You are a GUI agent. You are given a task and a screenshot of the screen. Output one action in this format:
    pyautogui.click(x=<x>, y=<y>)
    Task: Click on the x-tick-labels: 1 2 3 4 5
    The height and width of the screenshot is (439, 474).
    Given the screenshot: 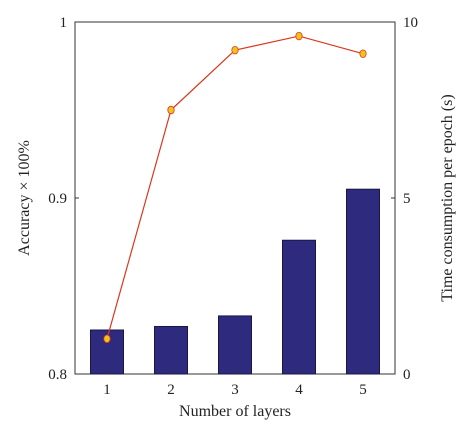 What is the action you would take?
    pyautogui.click(x=235, y=390)
    